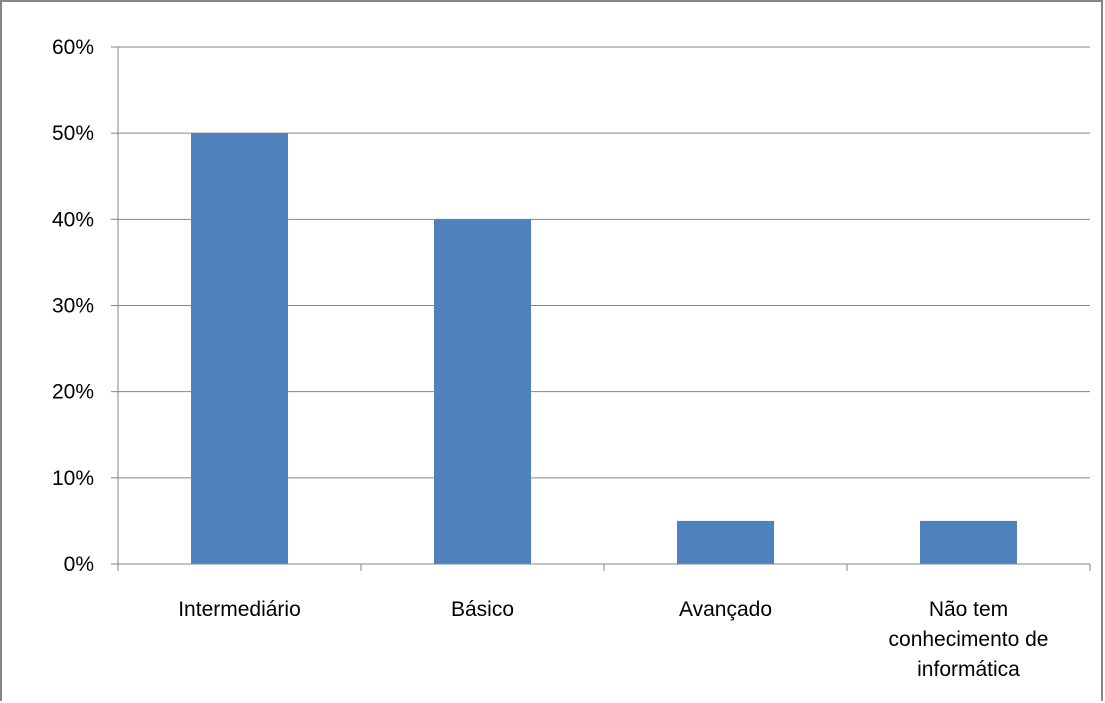 The image size is (1105, 703). I want to click on x-category-label: Não tem conhecimento de informática, so click(969, 639).